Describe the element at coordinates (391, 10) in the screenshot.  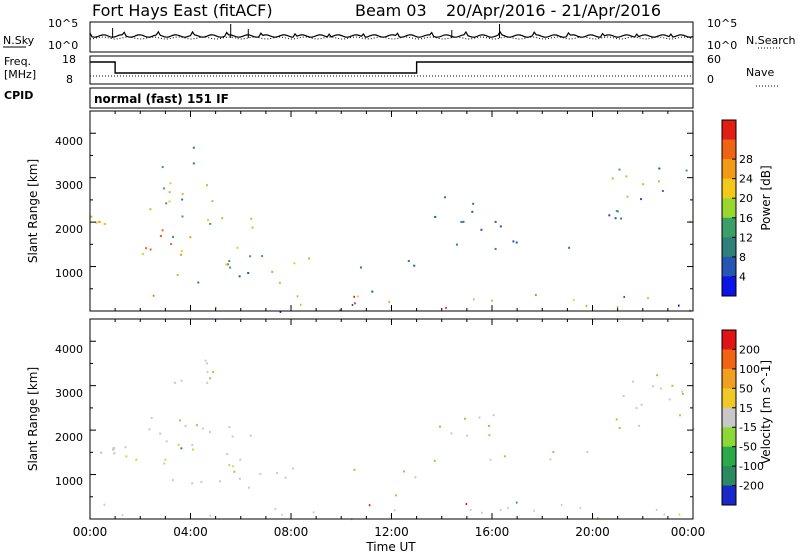
I see `beam-label: Beam 03` at that location.